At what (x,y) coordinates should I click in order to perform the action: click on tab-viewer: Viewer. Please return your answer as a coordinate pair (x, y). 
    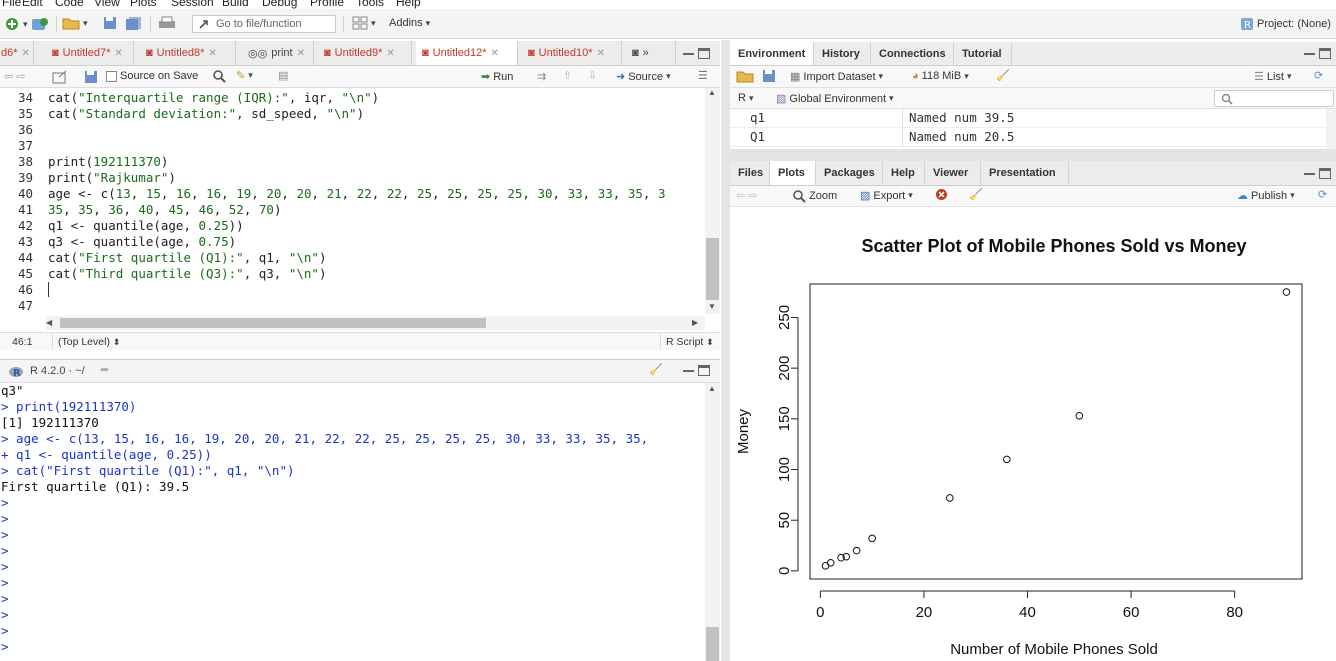
    Looking at the image, I should click on (953, 173).